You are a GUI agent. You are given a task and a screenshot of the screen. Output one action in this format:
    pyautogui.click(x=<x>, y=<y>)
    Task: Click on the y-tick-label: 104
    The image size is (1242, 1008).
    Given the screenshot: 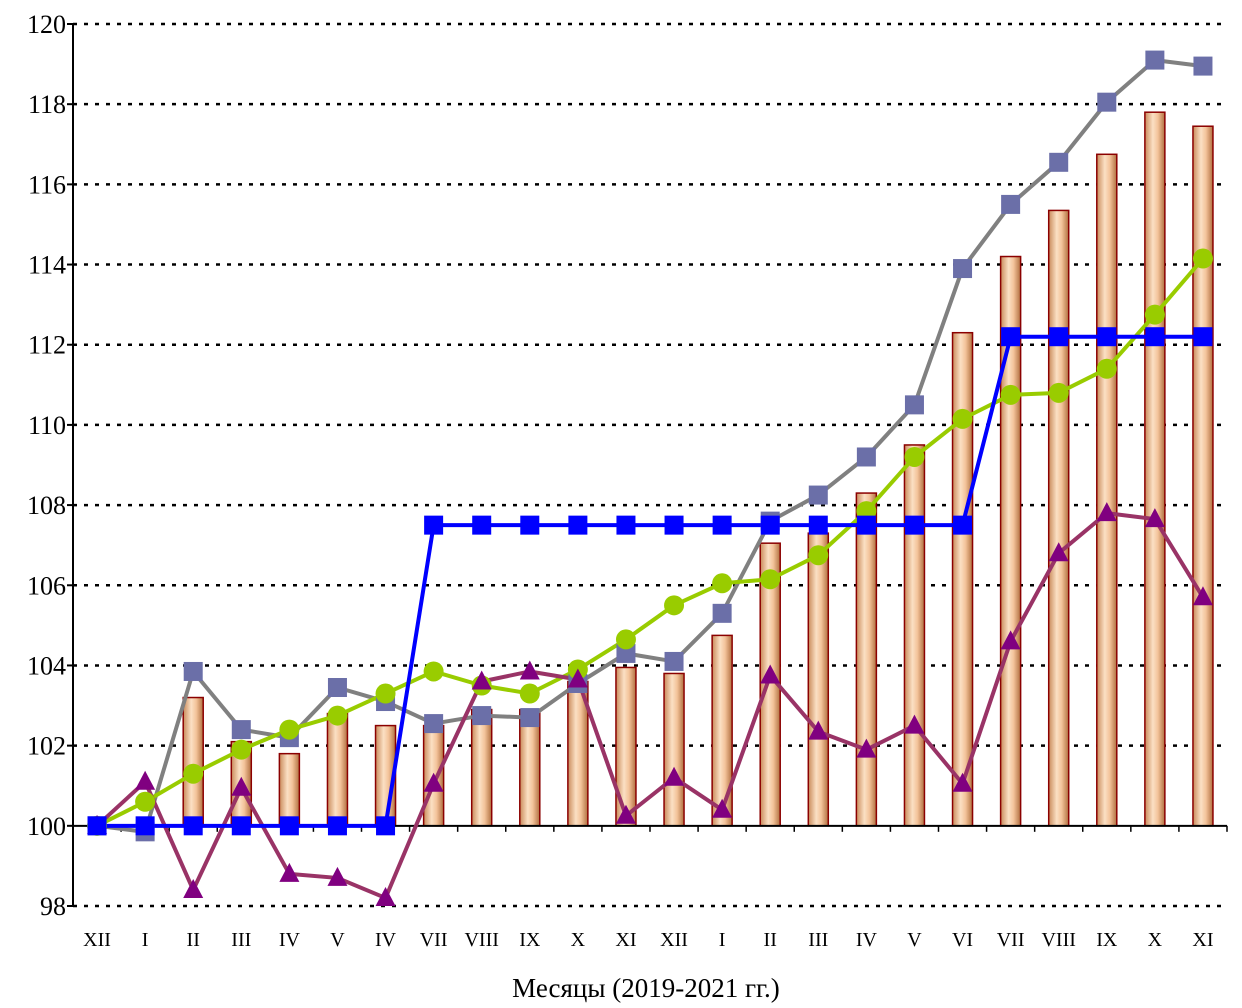 What is the action you would take?
    pyautogui.click(x=46, y=665)
    